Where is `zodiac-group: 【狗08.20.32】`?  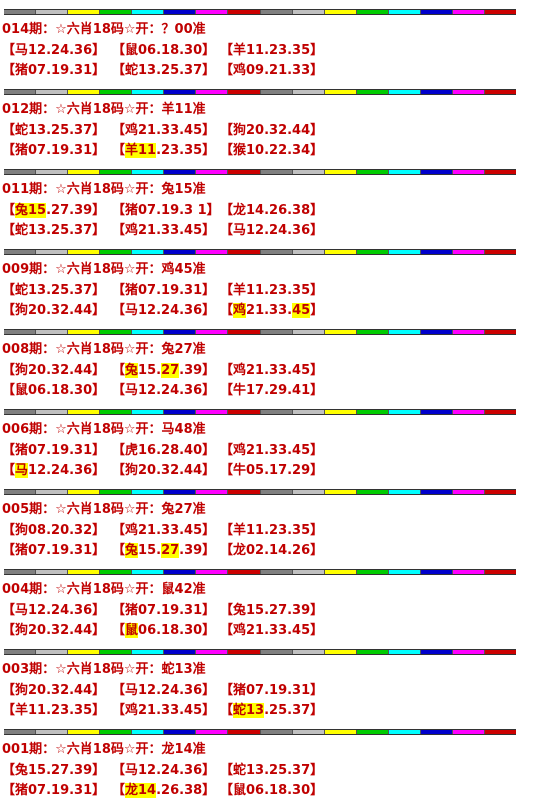
zodiac-group: 【狗08.20.32】 is located at coordinates (53, 531).